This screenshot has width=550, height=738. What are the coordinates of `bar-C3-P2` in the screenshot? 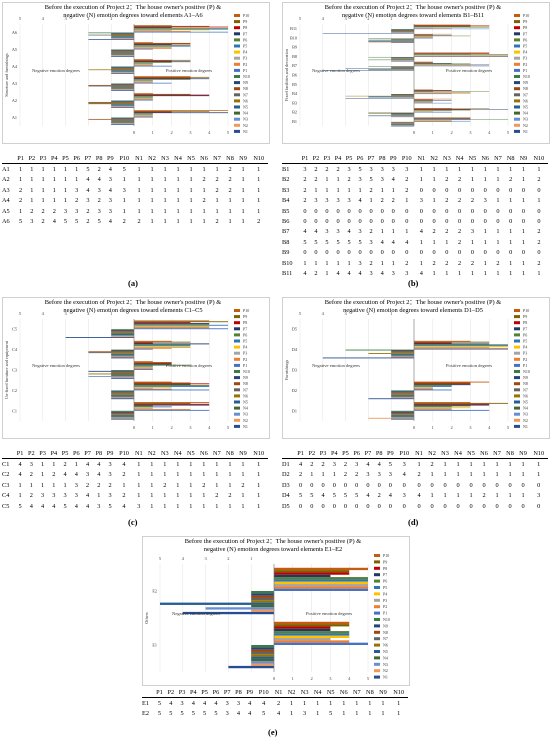 It's located at (143, 369).